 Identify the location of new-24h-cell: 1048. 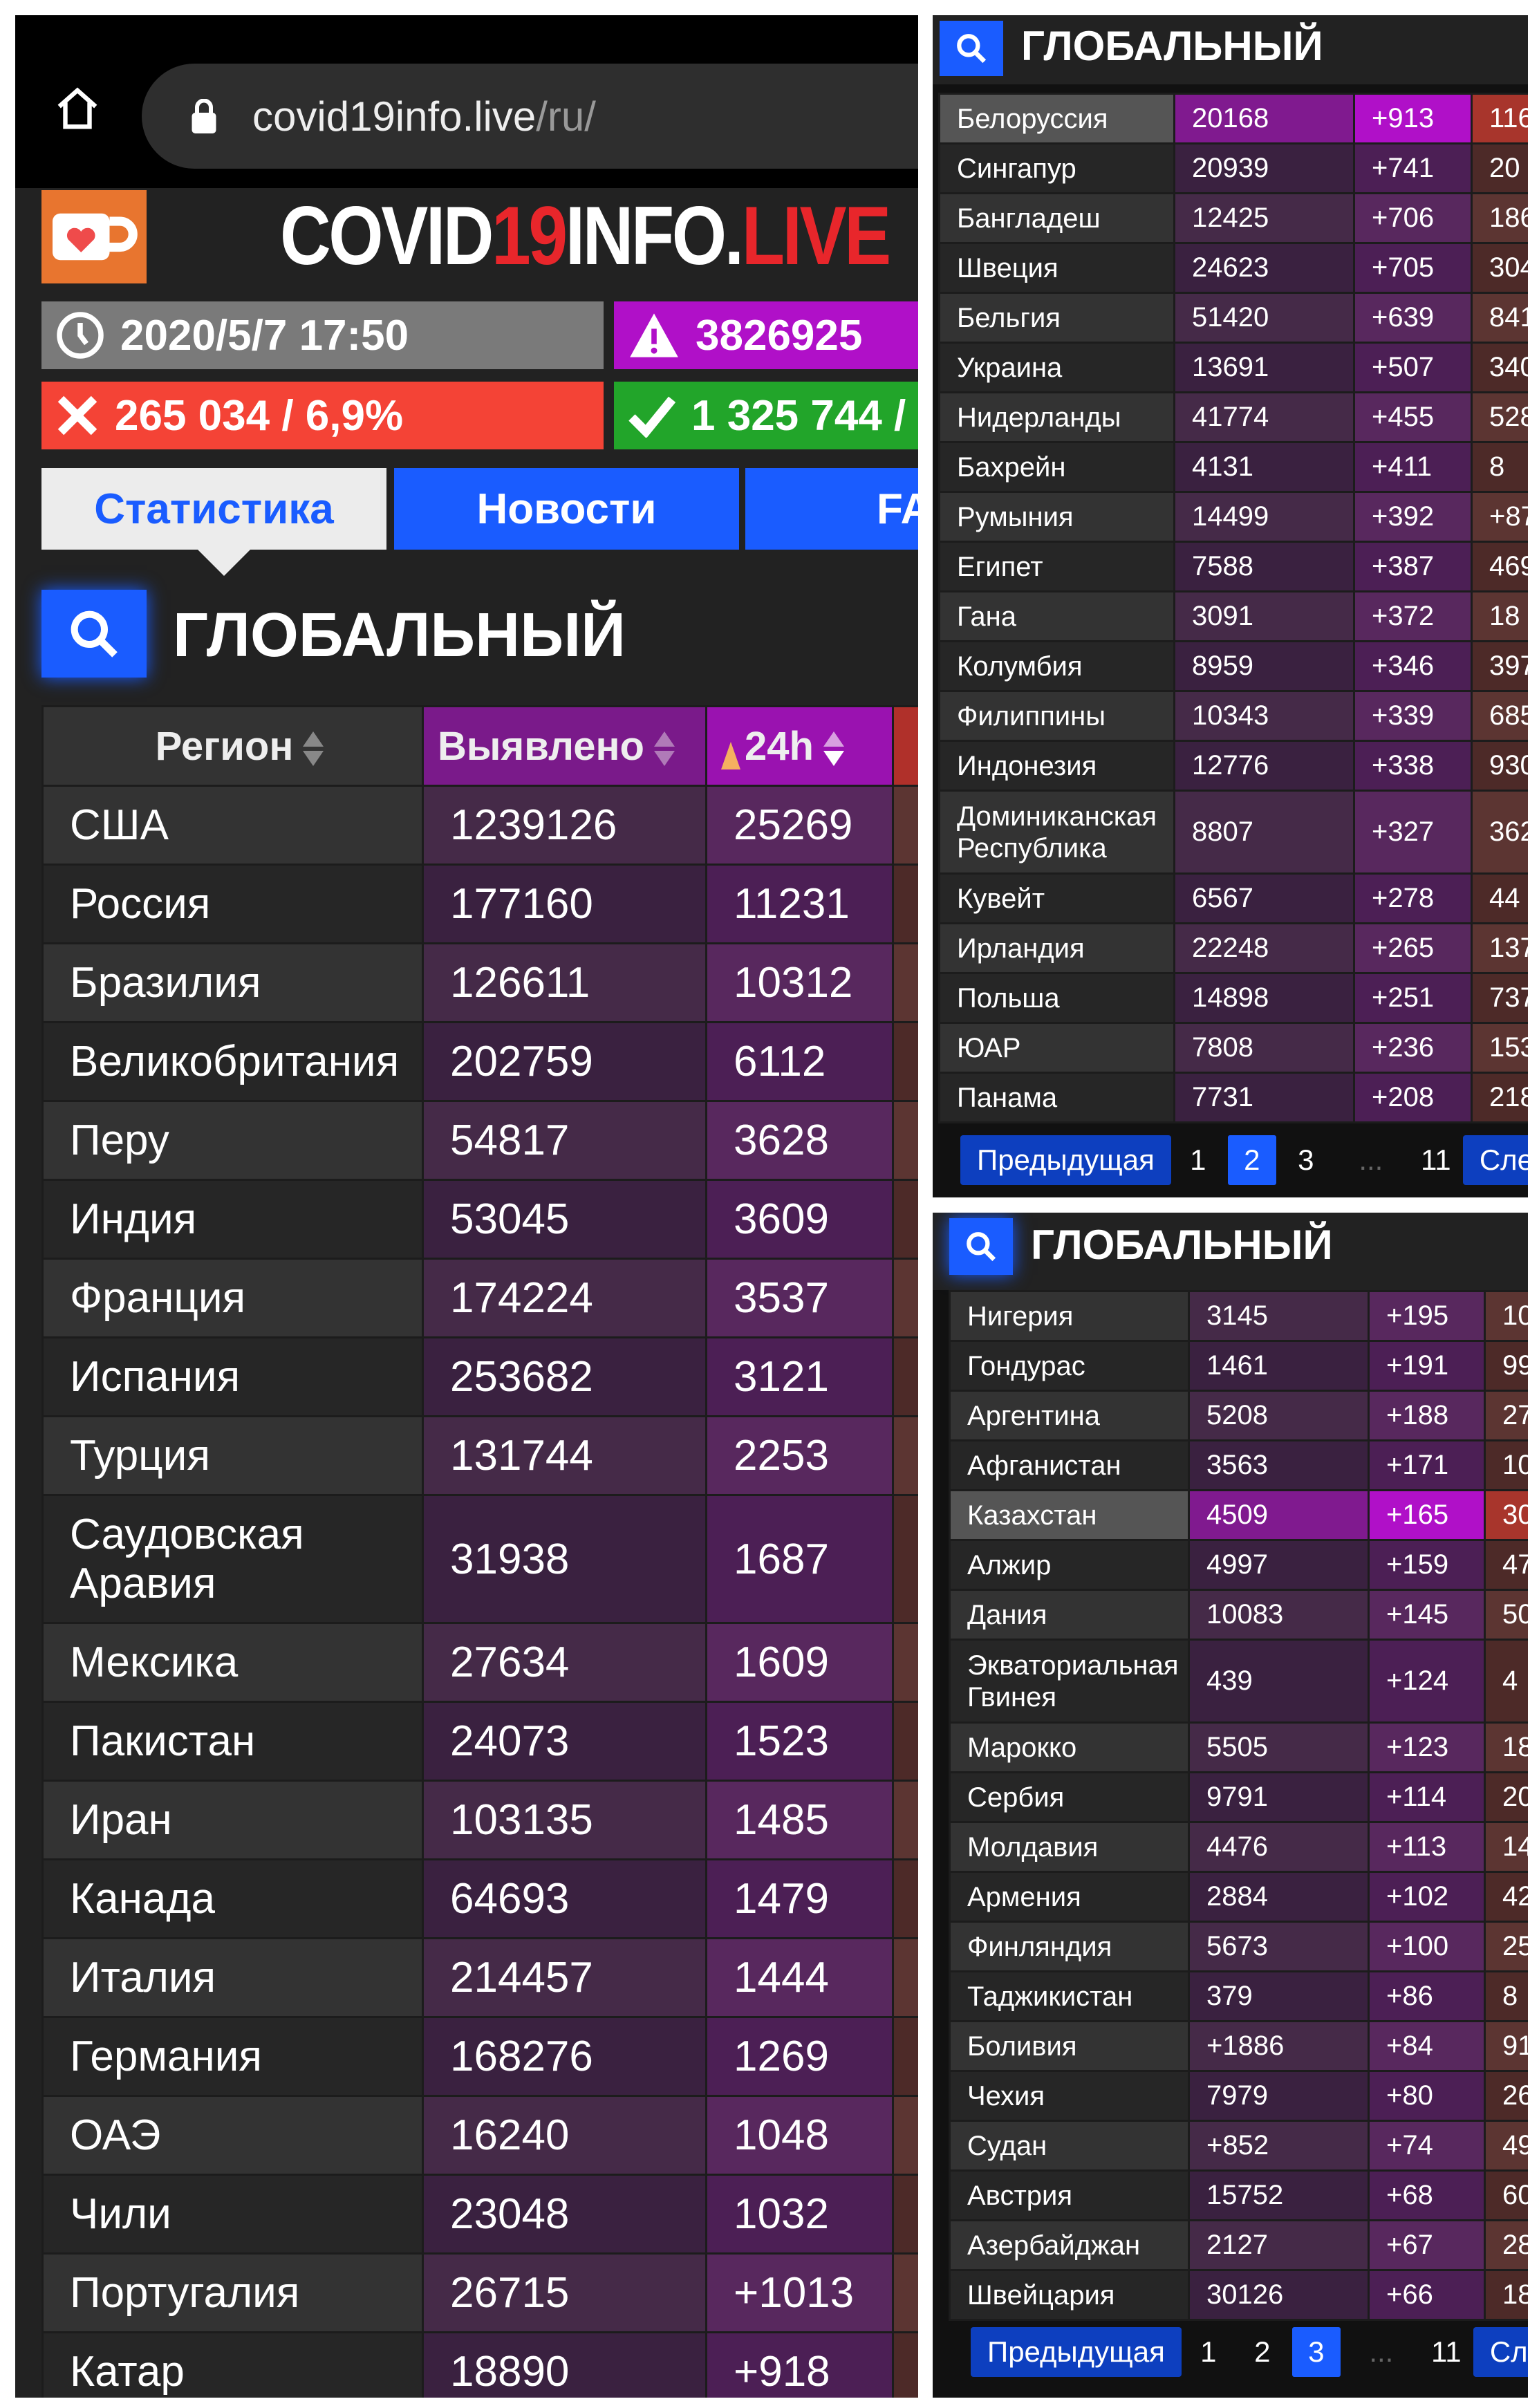
(799, 2135).